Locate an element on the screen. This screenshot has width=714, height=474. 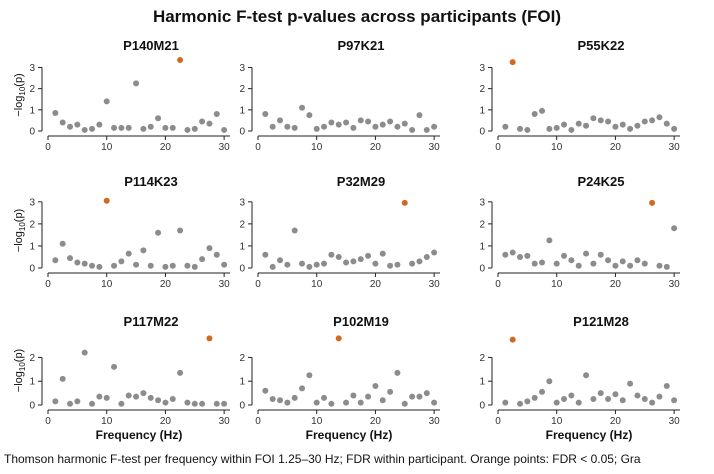
panel-title: P121M28 is located at coordinates (601, 321).